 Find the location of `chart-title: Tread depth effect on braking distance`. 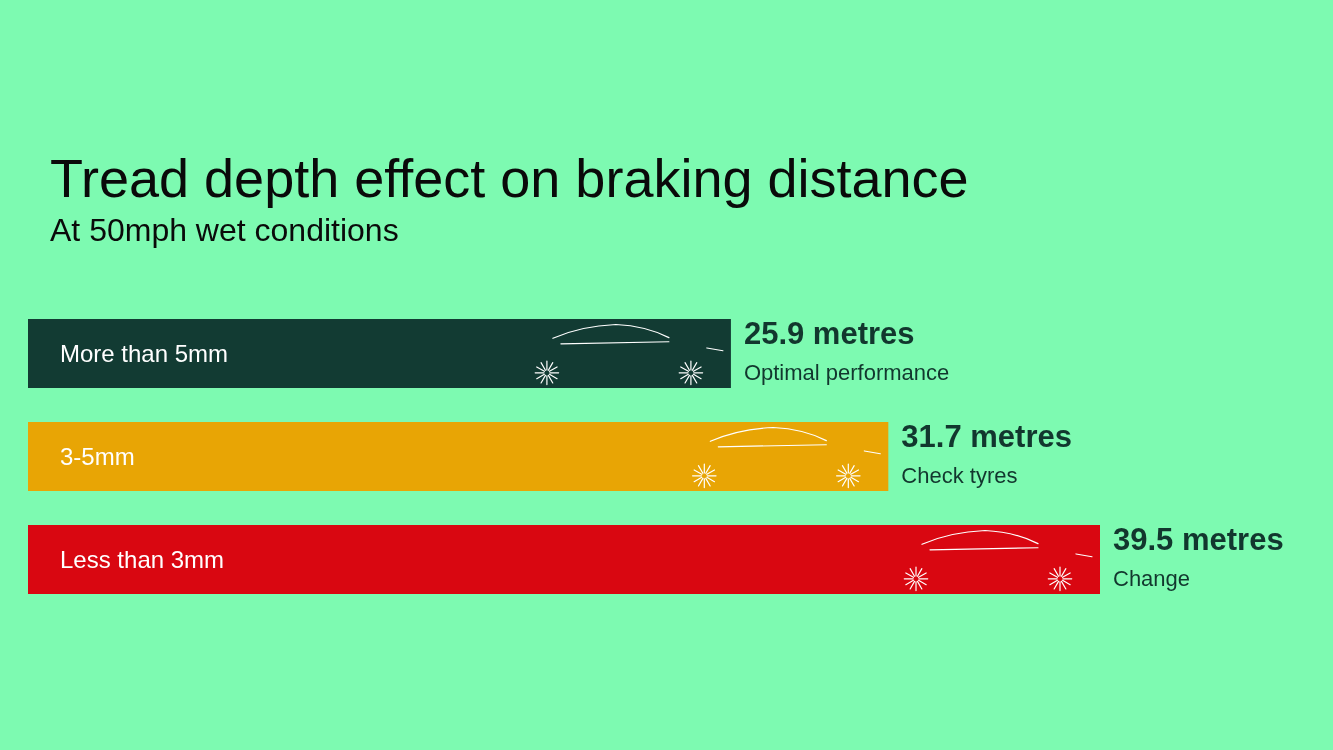

chart-title: Tread depth effect on braking distance is located at coordinates (509, 178).